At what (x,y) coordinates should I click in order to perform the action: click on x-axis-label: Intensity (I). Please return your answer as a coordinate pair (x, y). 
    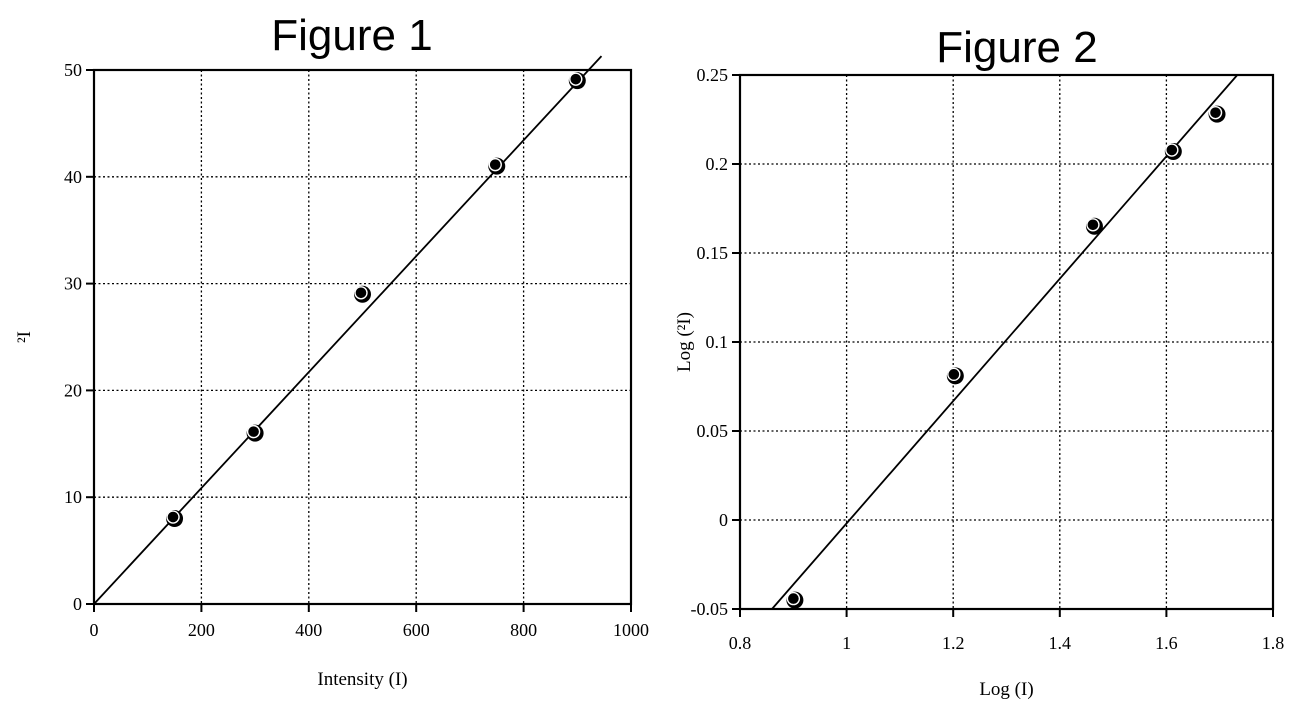
    Looking at the image, I should click on (362, 679).